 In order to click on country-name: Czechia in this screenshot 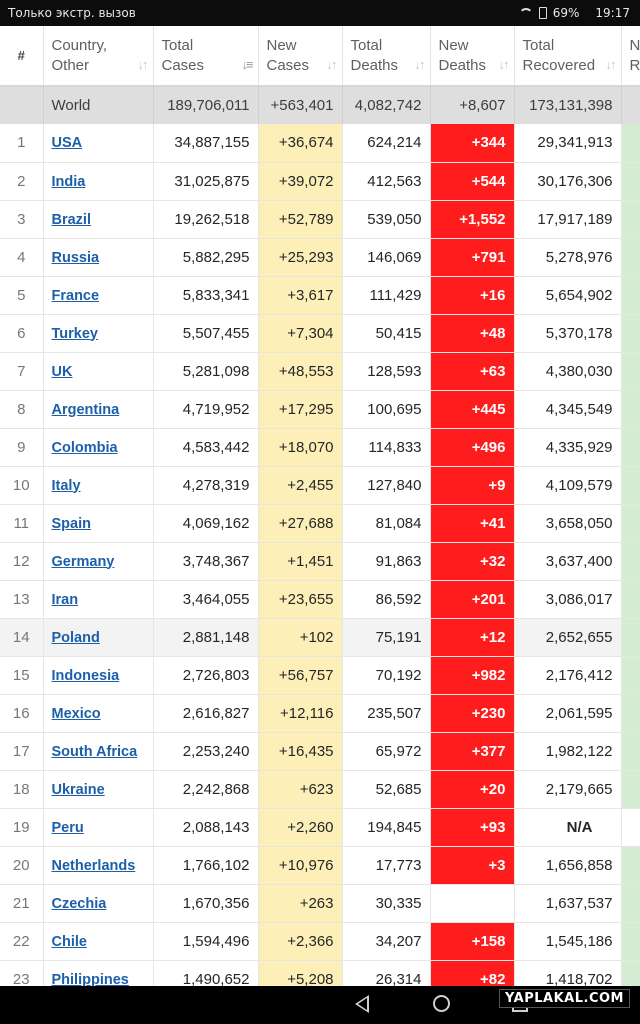, I will do `click(79, 903)`.